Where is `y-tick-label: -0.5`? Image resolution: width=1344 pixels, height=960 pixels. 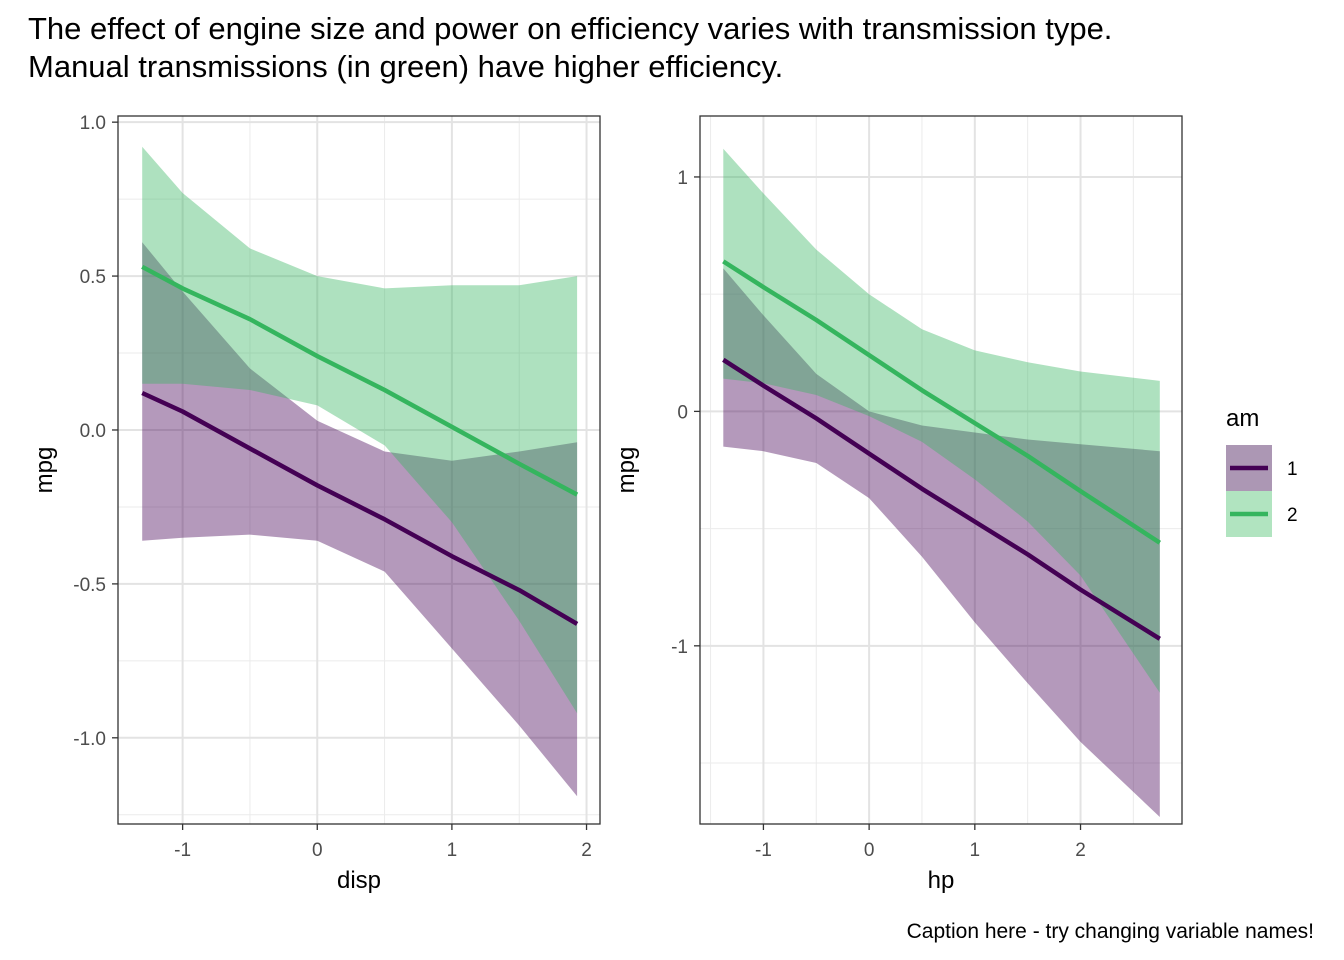 y-tick-label: -0.5 is located at coordinates (89, 585).